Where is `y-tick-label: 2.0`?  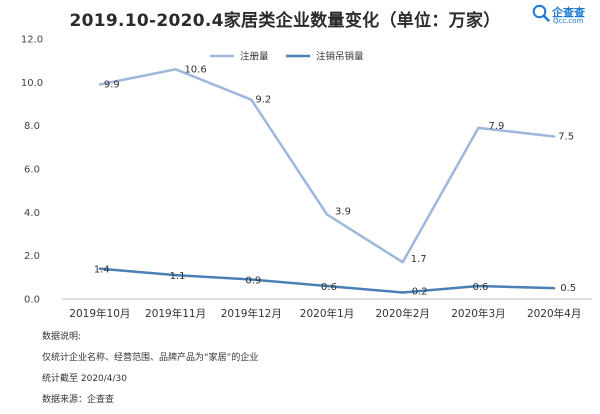
y-tick-label: 2.0 is located at coordinates (32, 256).